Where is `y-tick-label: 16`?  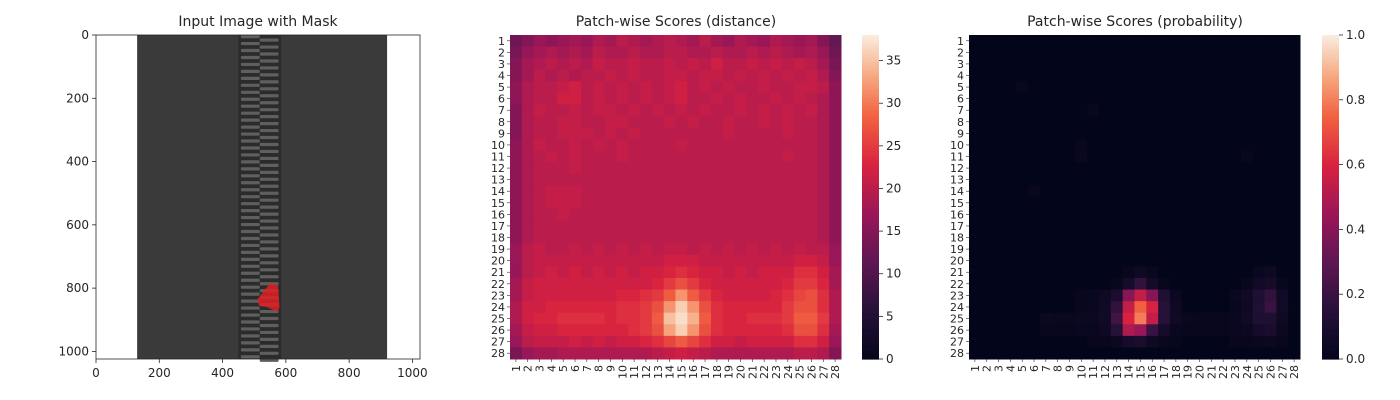
y-tick-label: 16 is located at coordinates (957, 214).